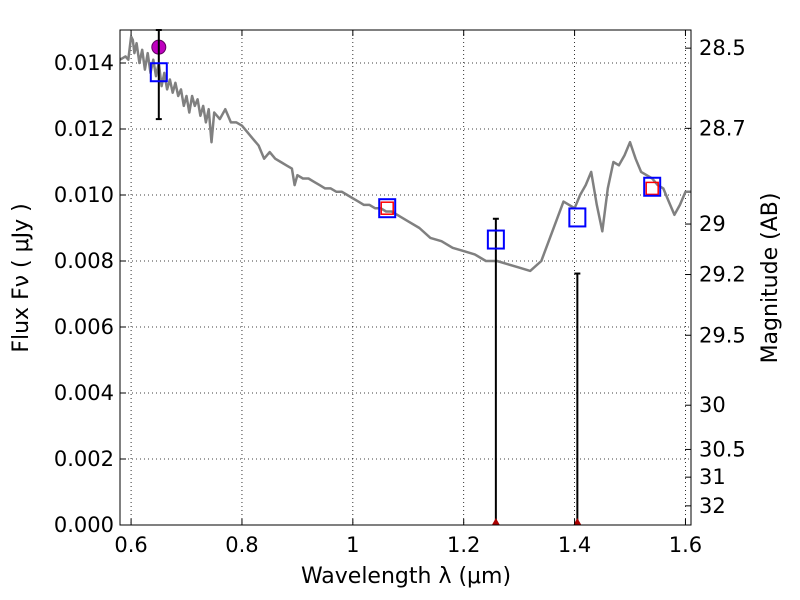  Describe the element at coordinates (84, 393) in the screenshot. I see `y-tick-label: 0.004` at that location.